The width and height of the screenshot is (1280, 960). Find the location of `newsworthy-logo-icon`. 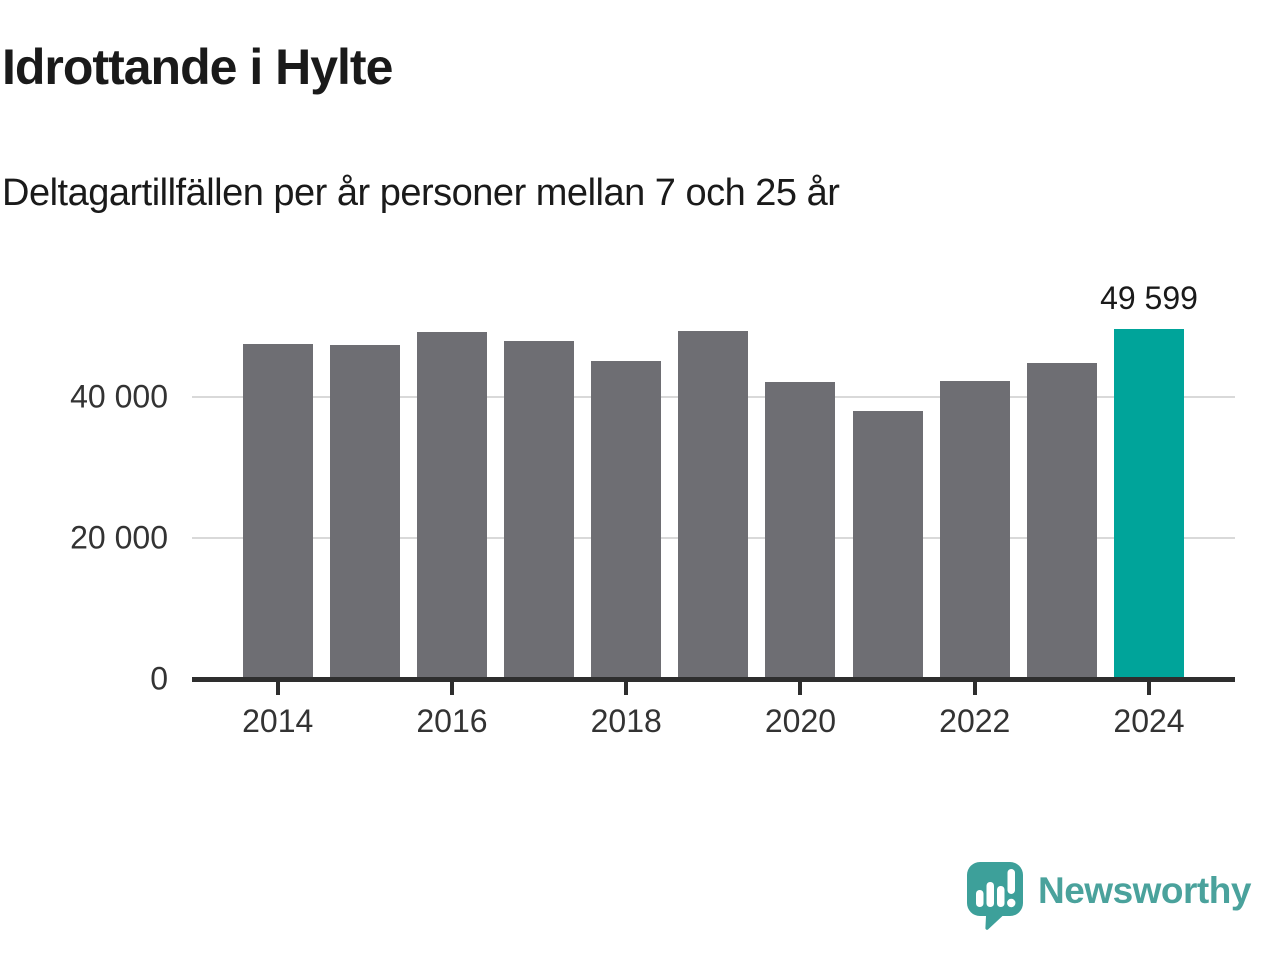

newsworthy-logo-icon is located at coordinates (995, 896).